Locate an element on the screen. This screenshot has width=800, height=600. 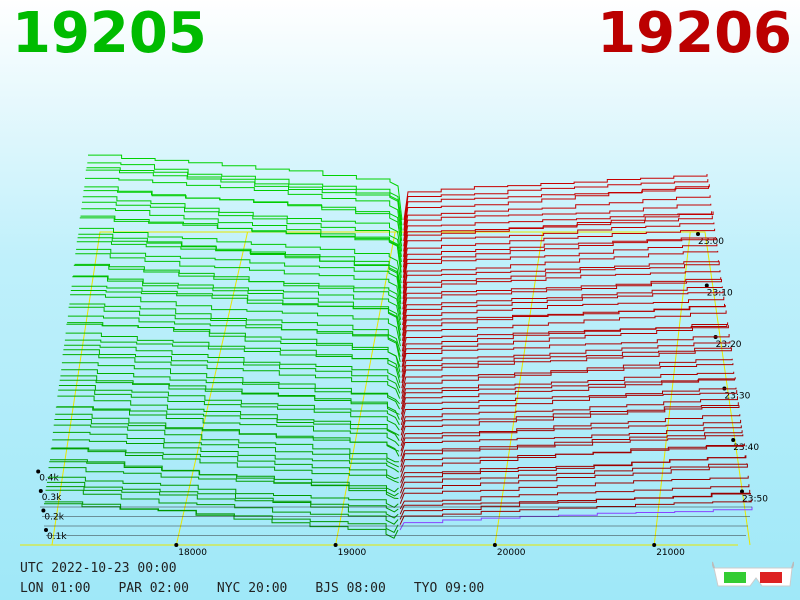
time-tick-label: 23:50 is located at coordinates (755, 500).